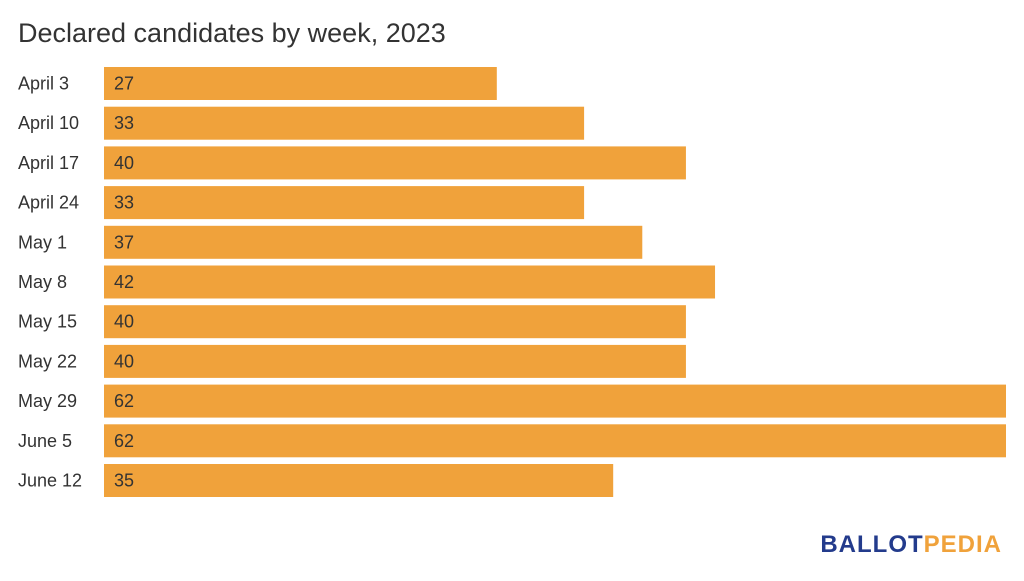 Image resolution: width=1024 pixels, height=581 pixels. Describe the element at coordinates (42, 282) in the screenshot. I see `category-label: May 8` at that location.